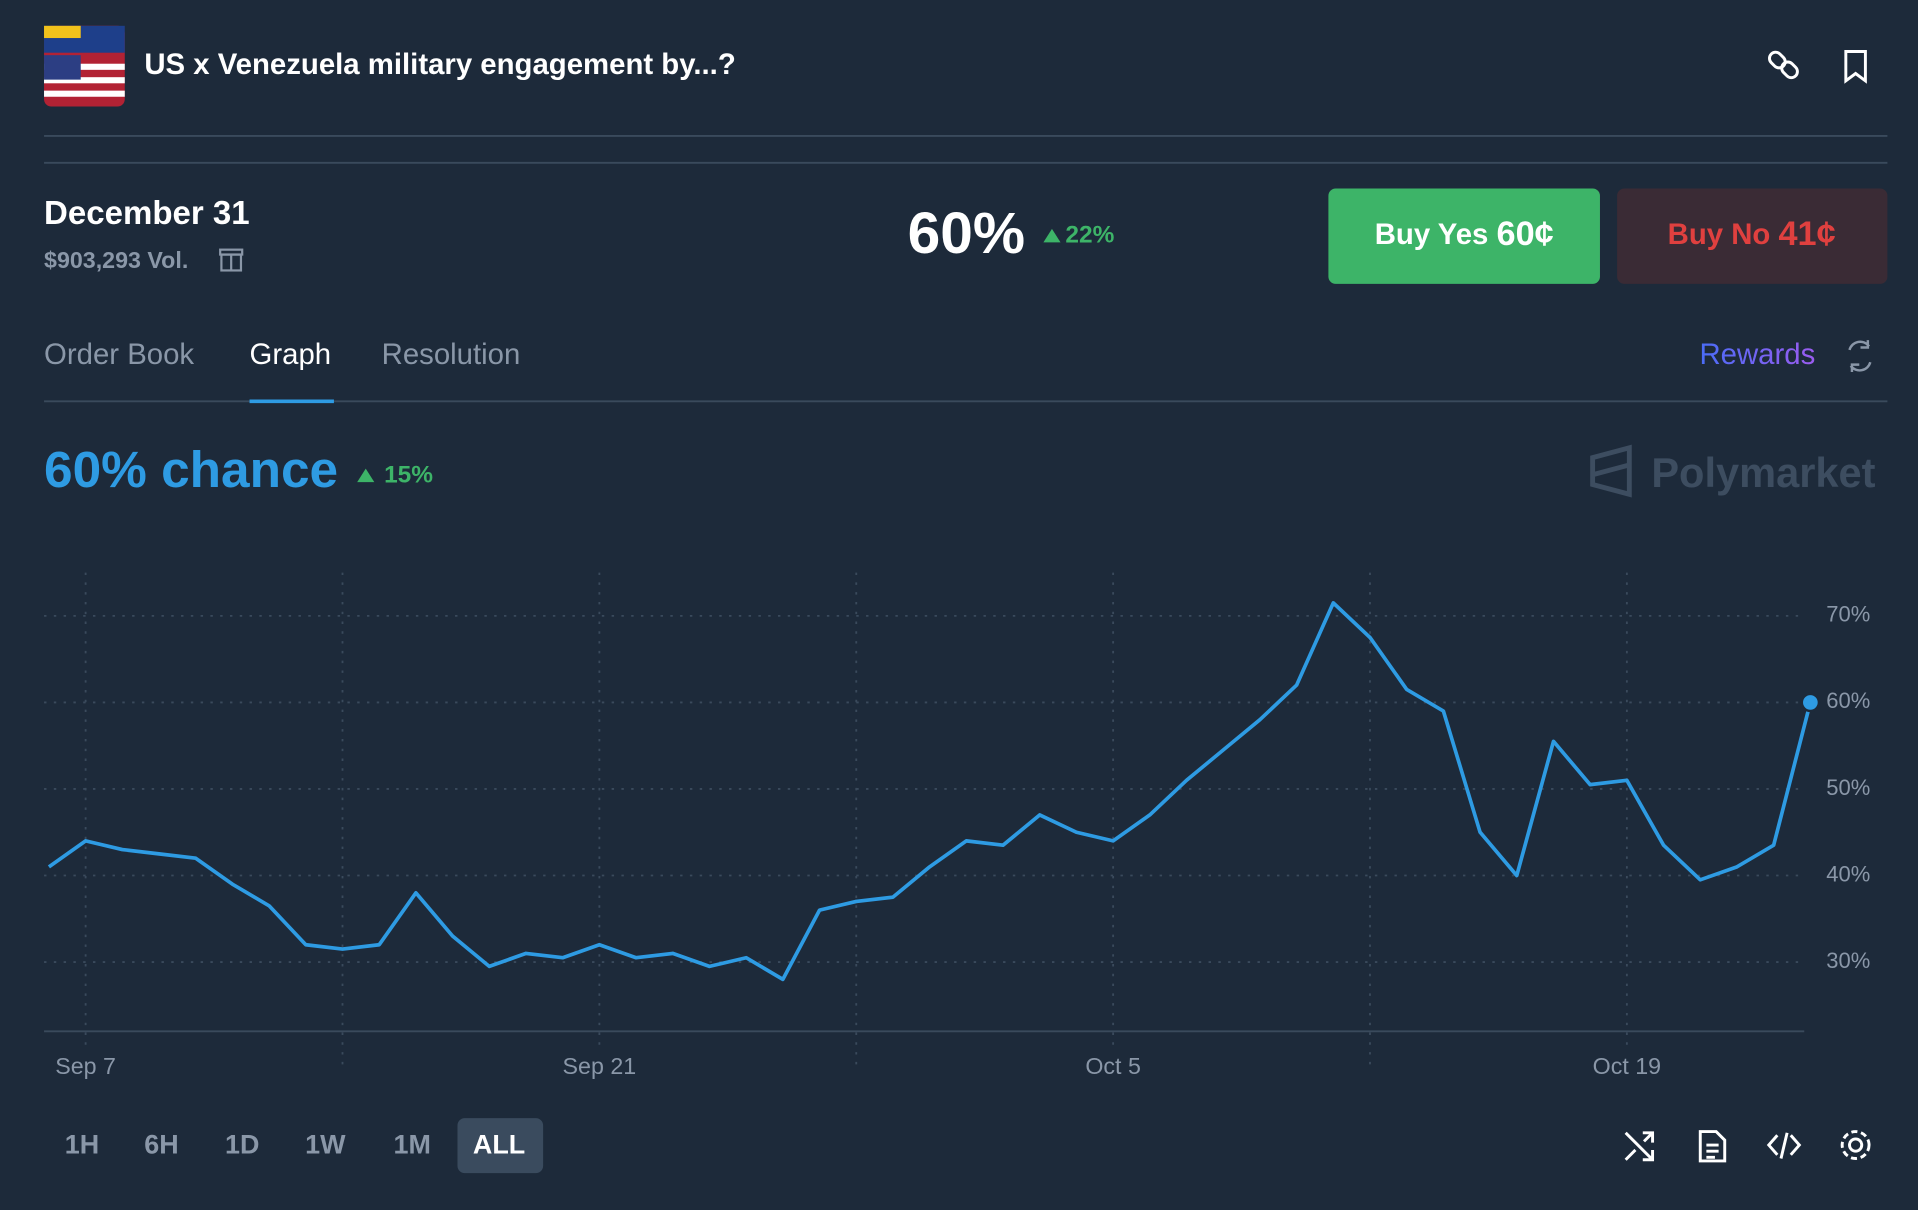  I want to click on y-tick-label: 30%, so click(1848, 960).